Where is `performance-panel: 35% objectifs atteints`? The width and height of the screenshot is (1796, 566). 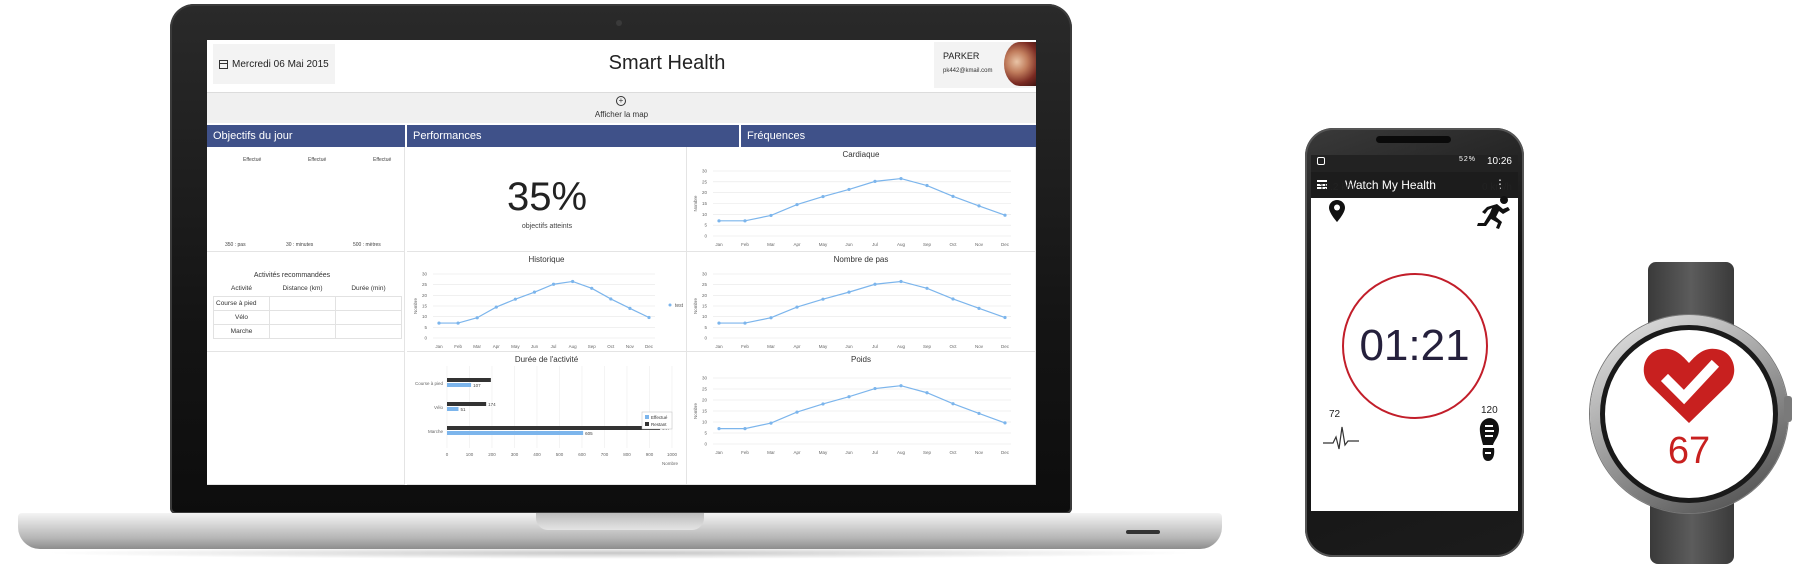 performance-panel: 35% objectifs atteints is located at coordinates (547, 199).